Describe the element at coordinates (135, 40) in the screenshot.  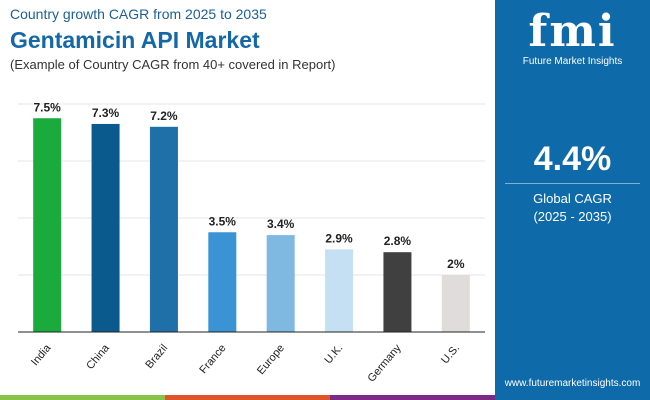
I see `chart-title: Gentamicin API Market` at that location.